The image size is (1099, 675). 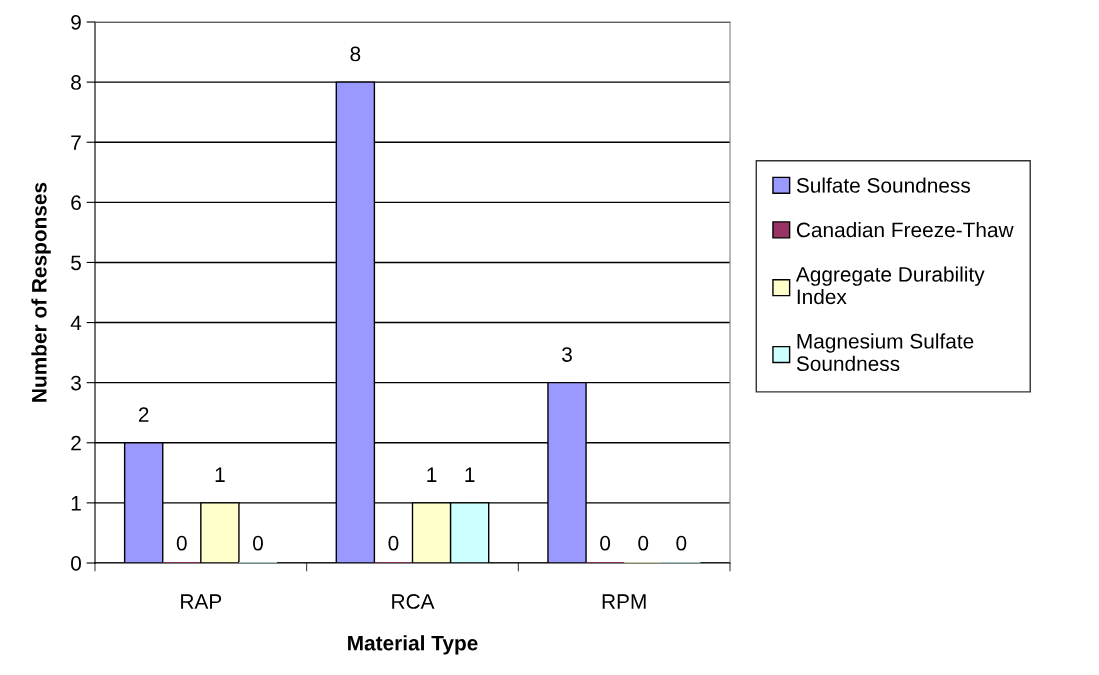 What do you see at coordinates (413, 645) in the screenshot?
I see `x-axis-title: Material Type` at bounding box center [413, 645].